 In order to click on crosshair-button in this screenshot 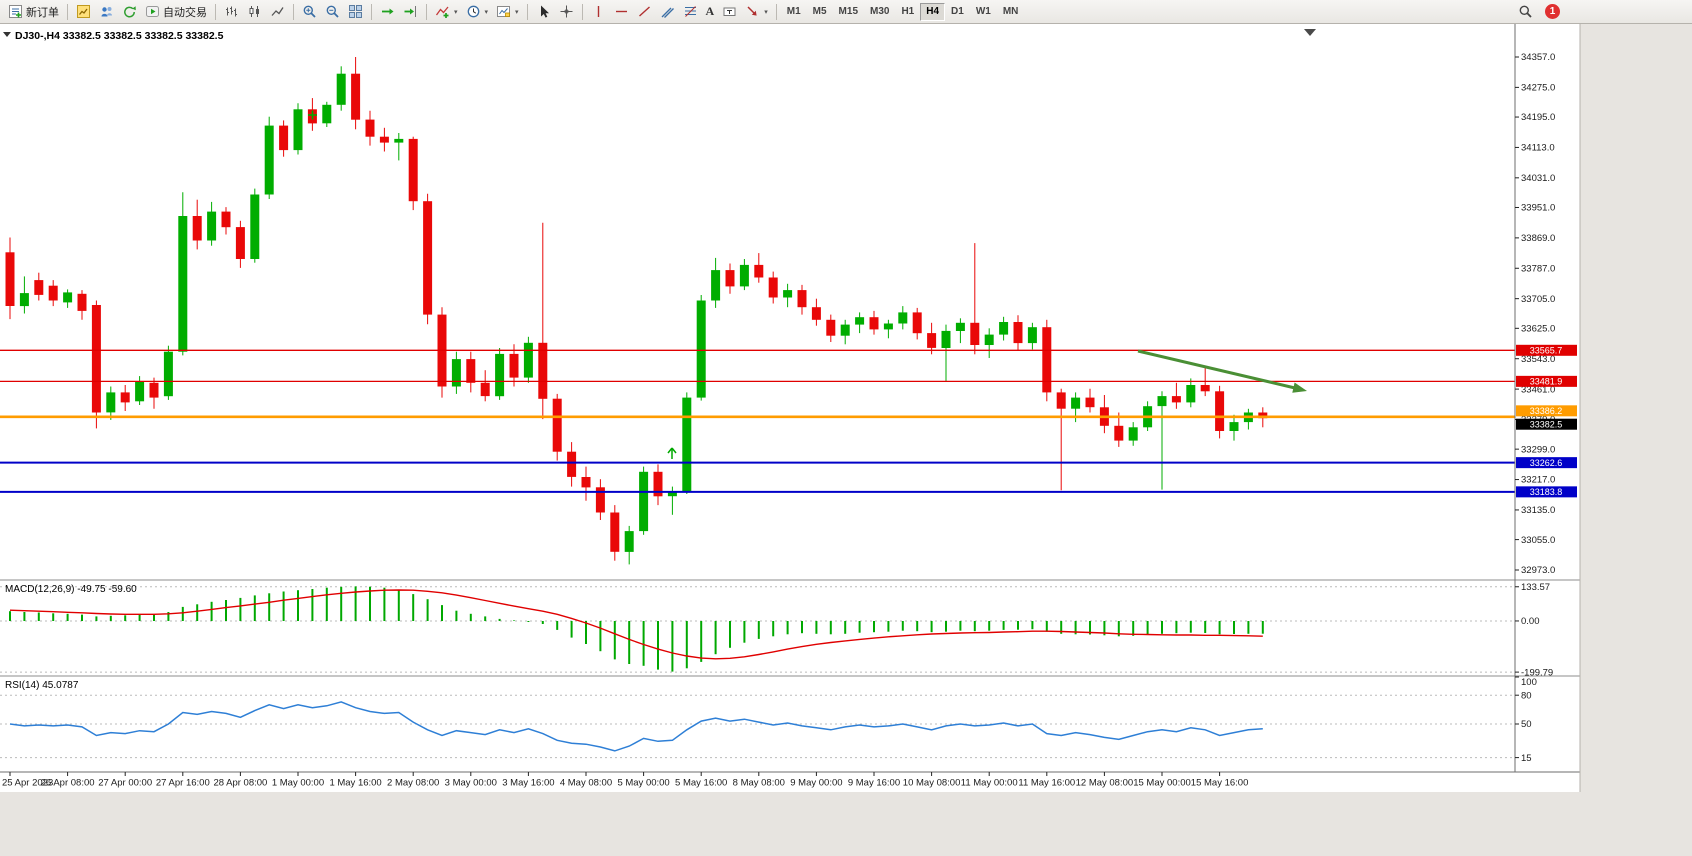, I will do `click(566, 12)`.